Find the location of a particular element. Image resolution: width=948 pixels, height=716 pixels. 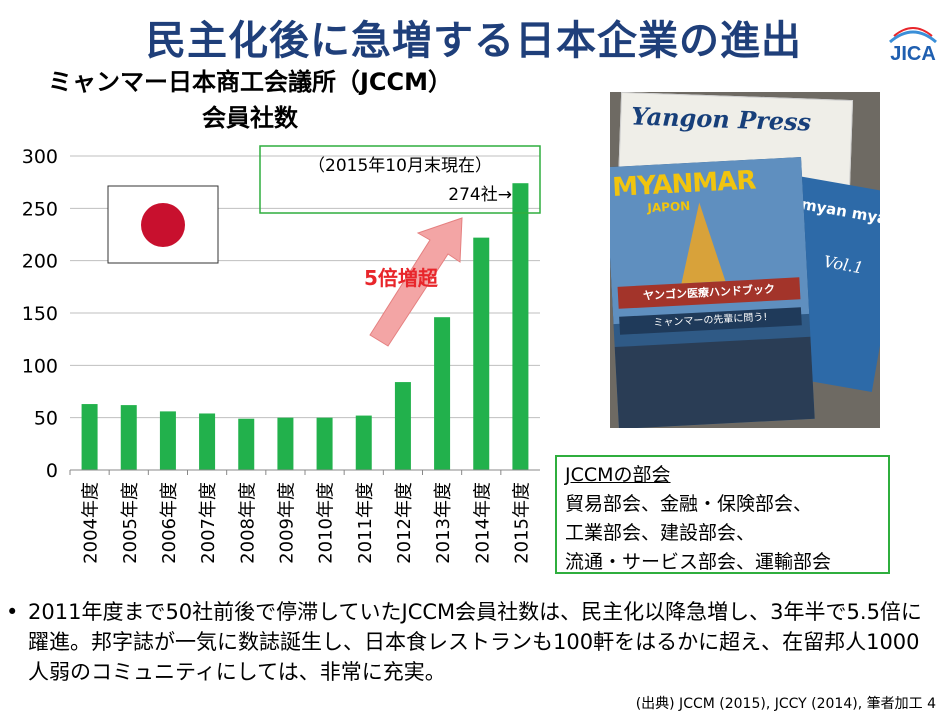

source-text: (出典) JCCM (2015), JCCY (2014), 筆者加工 is located at coordinates (779, 704).